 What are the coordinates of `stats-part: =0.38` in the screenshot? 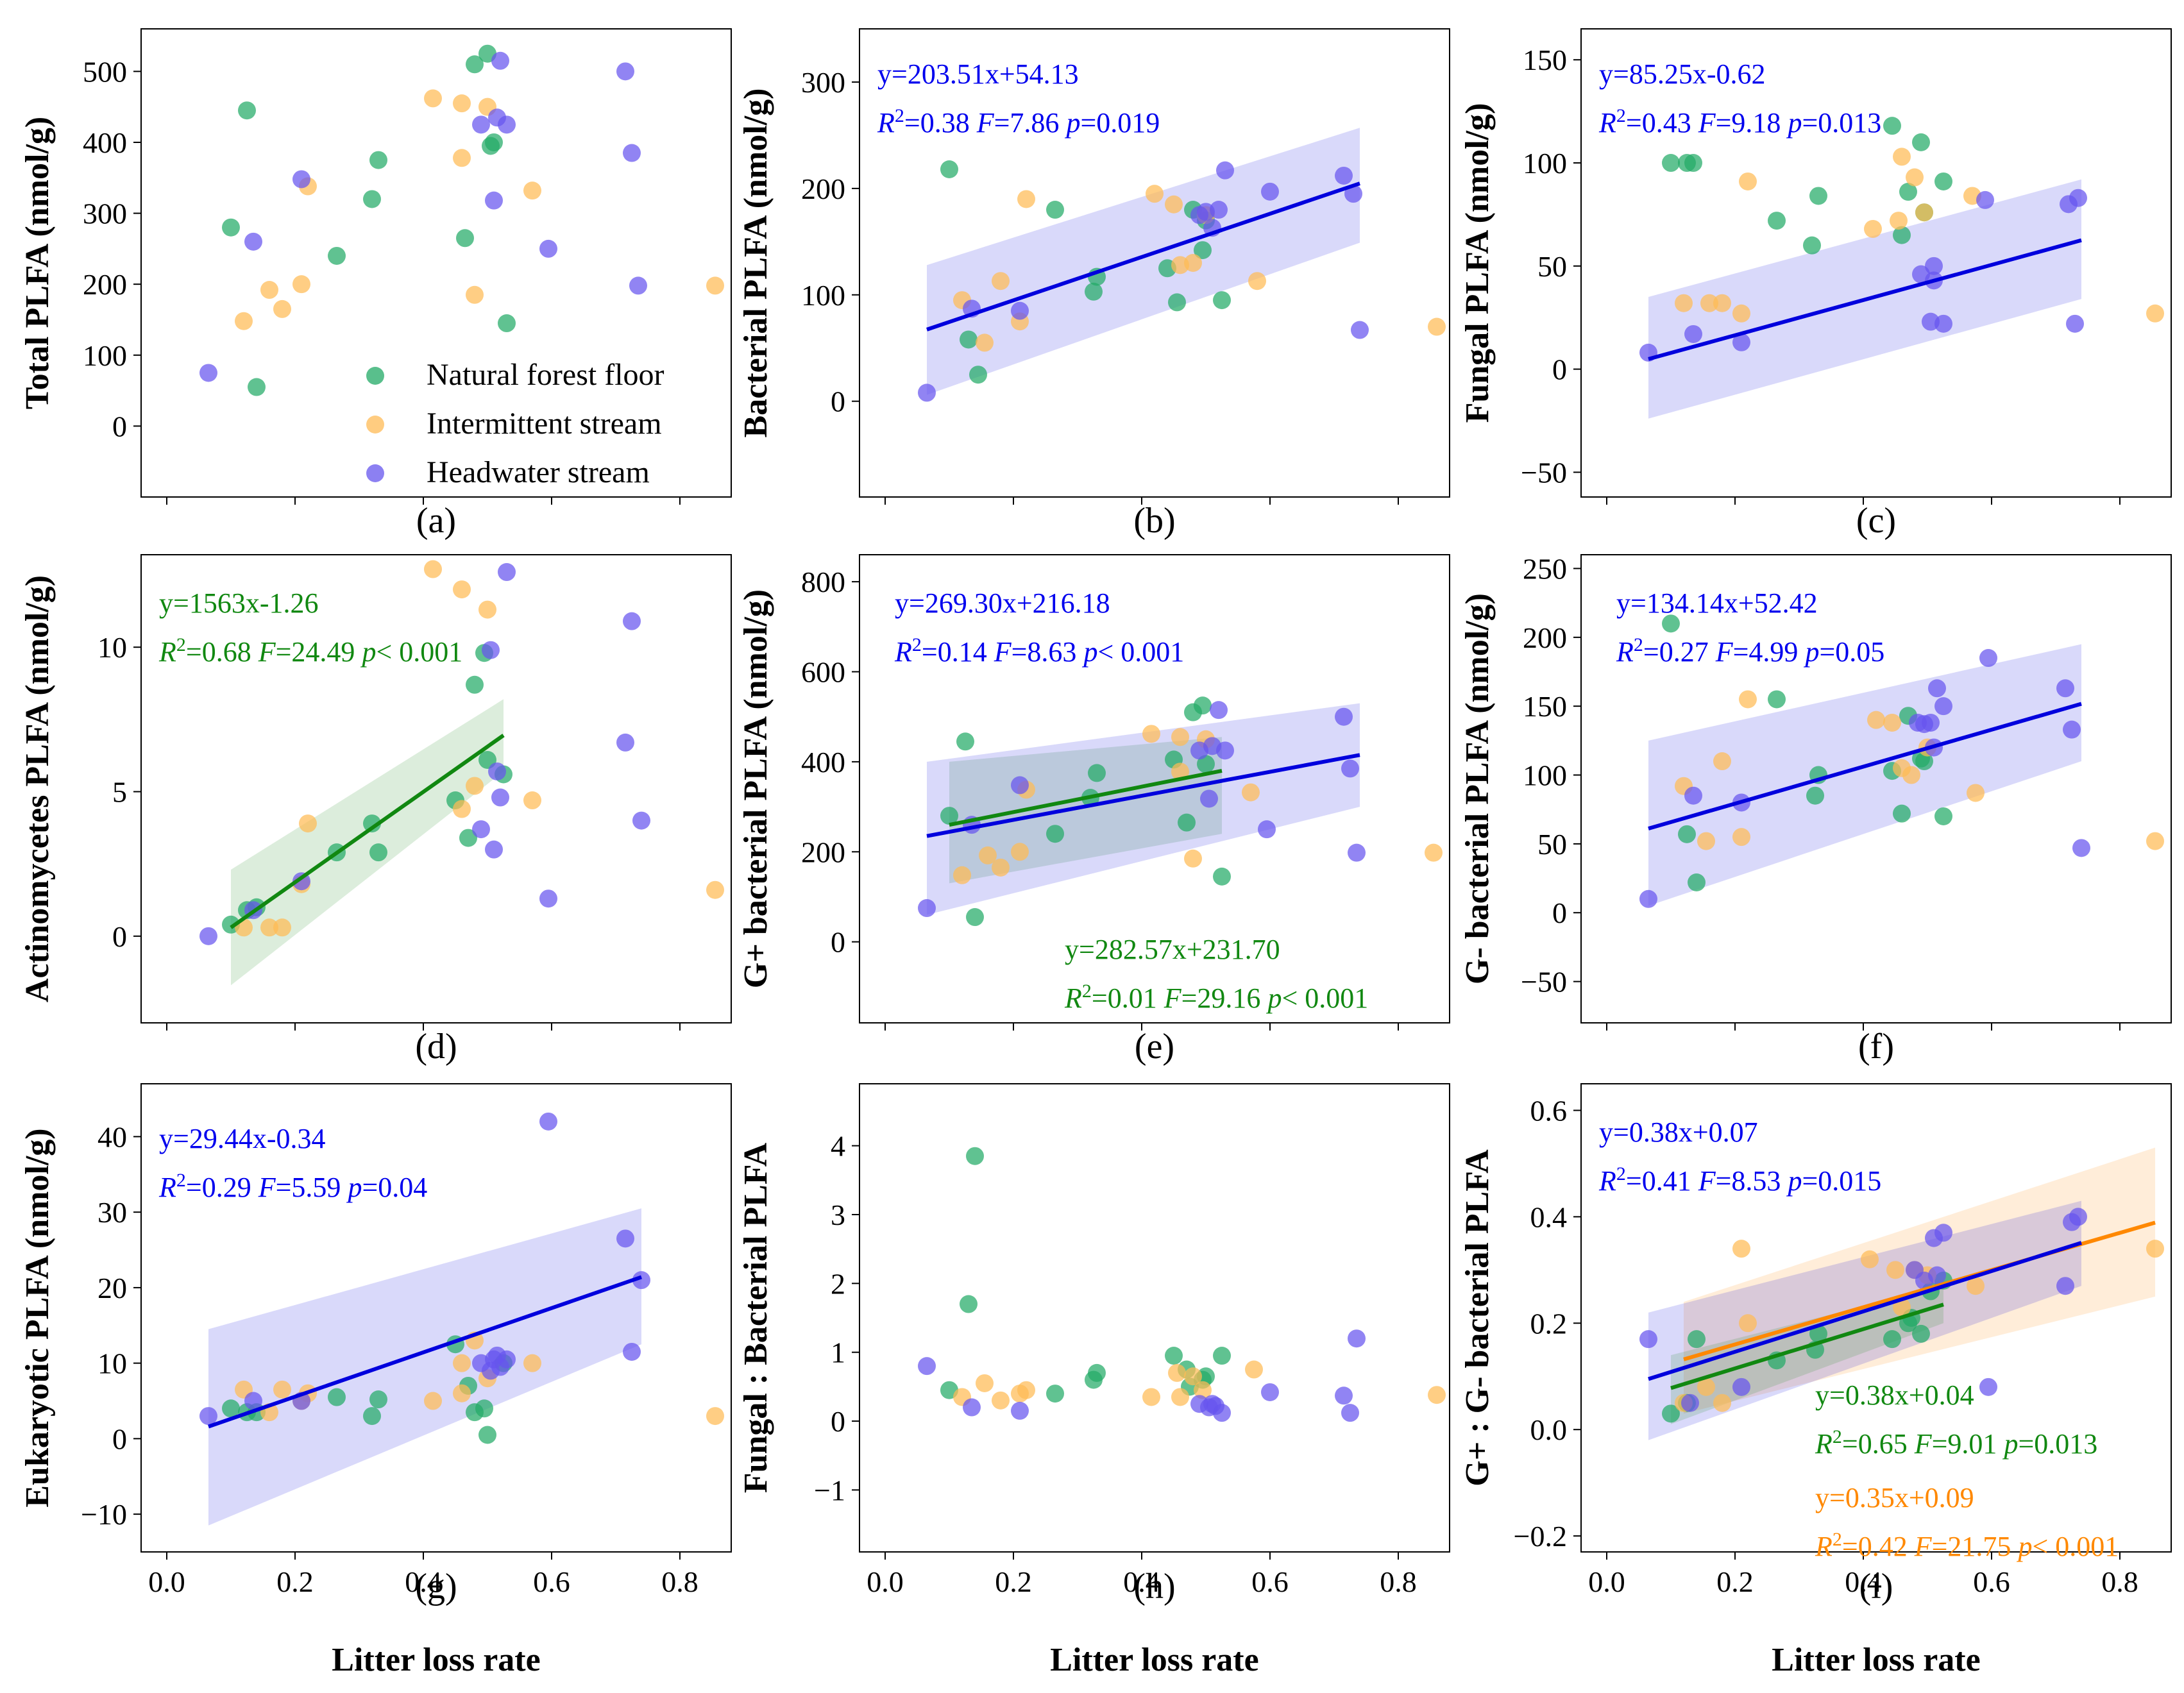 It's located at (940, 123).